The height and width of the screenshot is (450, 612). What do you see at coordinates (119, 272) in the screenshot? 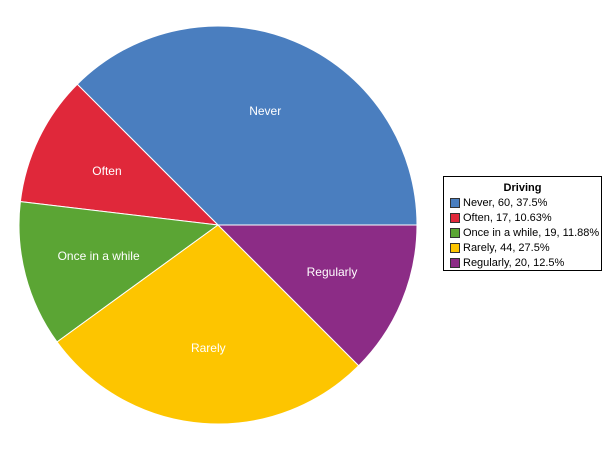
I see `pie-slice-once-in-a-while` at bounding box center [119, 272].